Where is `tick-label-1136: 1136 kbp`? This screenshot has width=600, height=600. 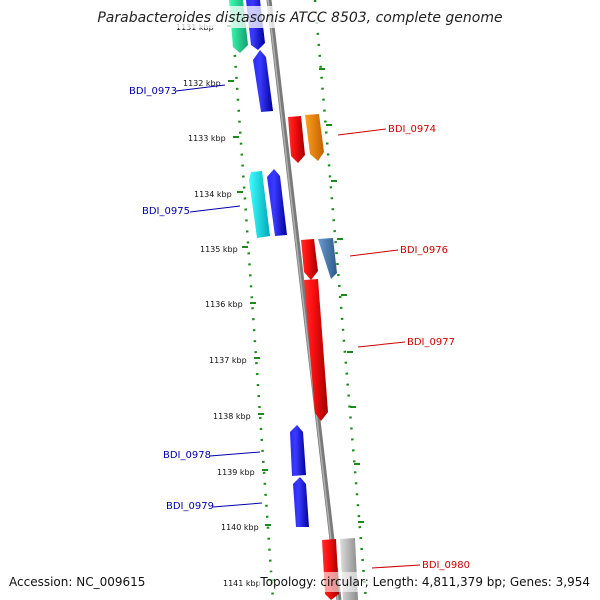
tick-label-1136: 1136 kbp is located at coordinates (224, 304).